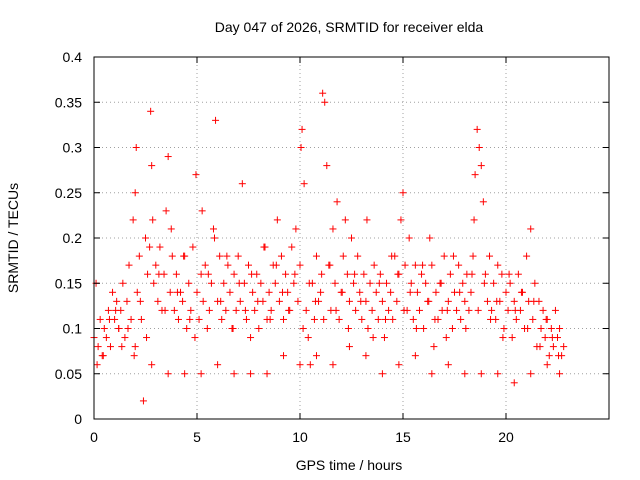 This screenshot has width=640, height=480. I want to click on x-tick-label: 5, so click(197, 437).